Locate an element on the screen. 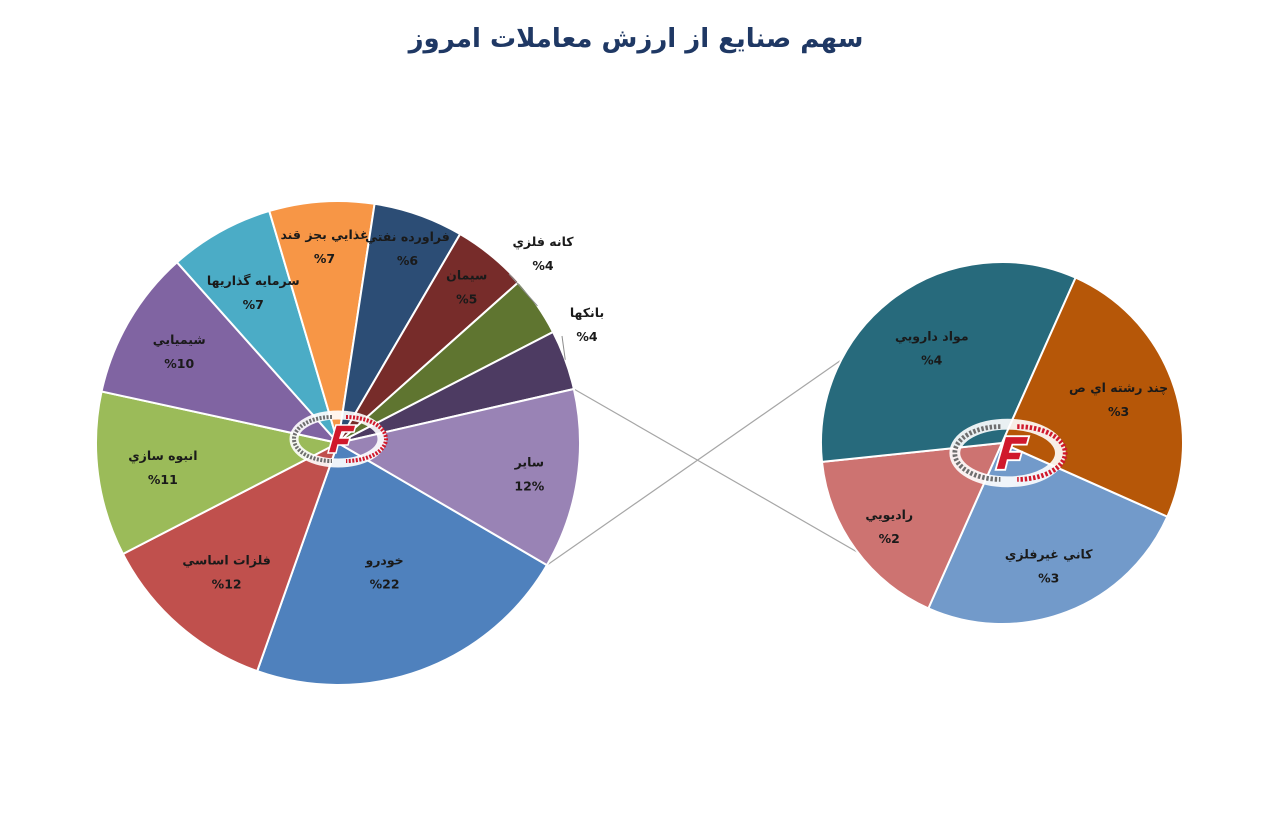 This screenshot has height=818, width=1280. secondary-pie is located at coordinates (1002, 443).